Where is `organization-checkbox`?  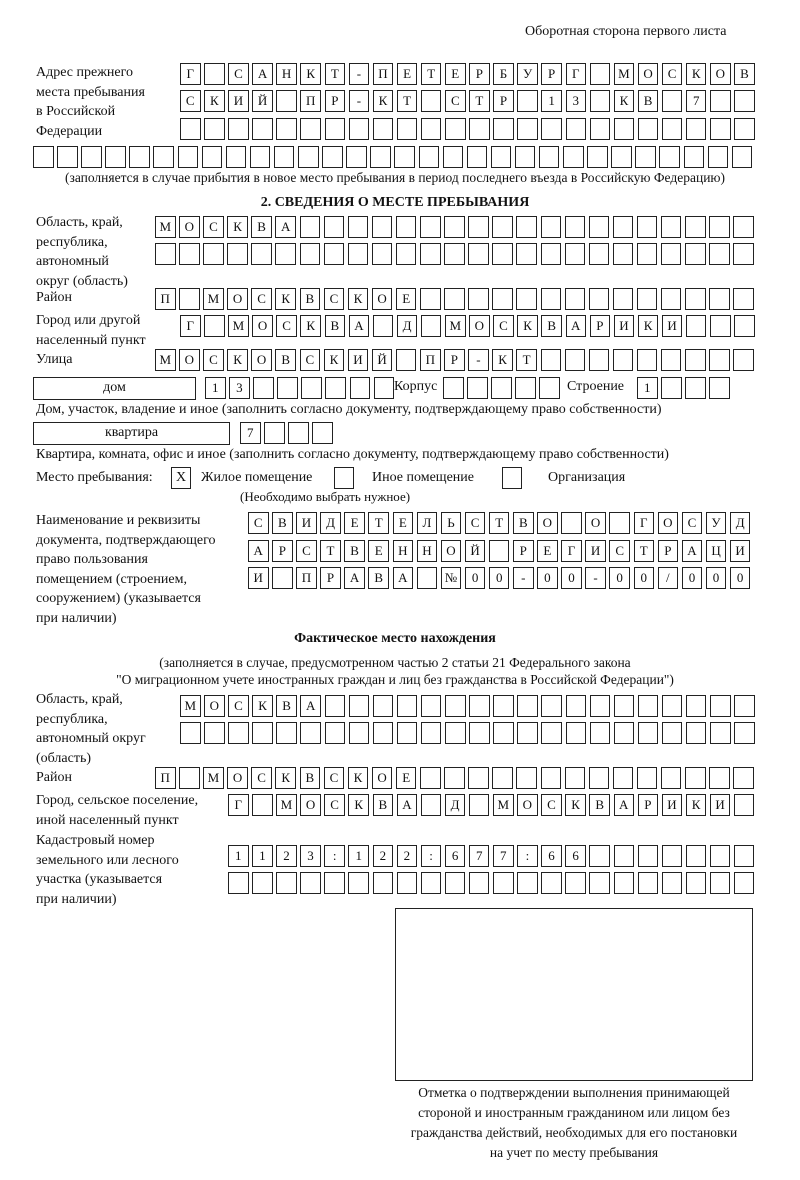 organization-checkbox is located at coordinates (512, 478).